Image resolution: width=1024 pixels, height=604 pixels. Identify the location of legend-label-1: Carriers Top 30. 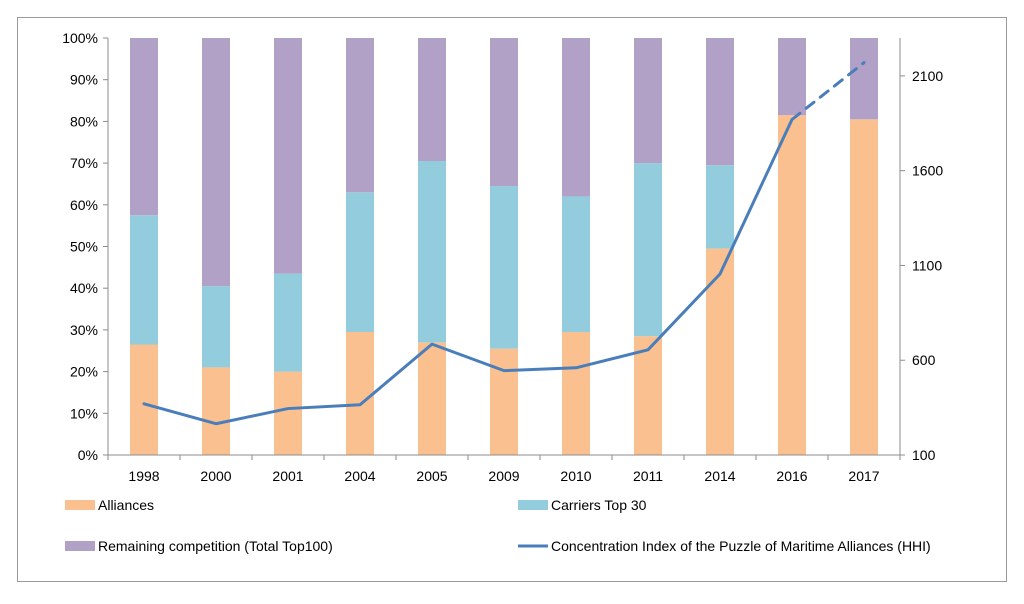
(599, 505).